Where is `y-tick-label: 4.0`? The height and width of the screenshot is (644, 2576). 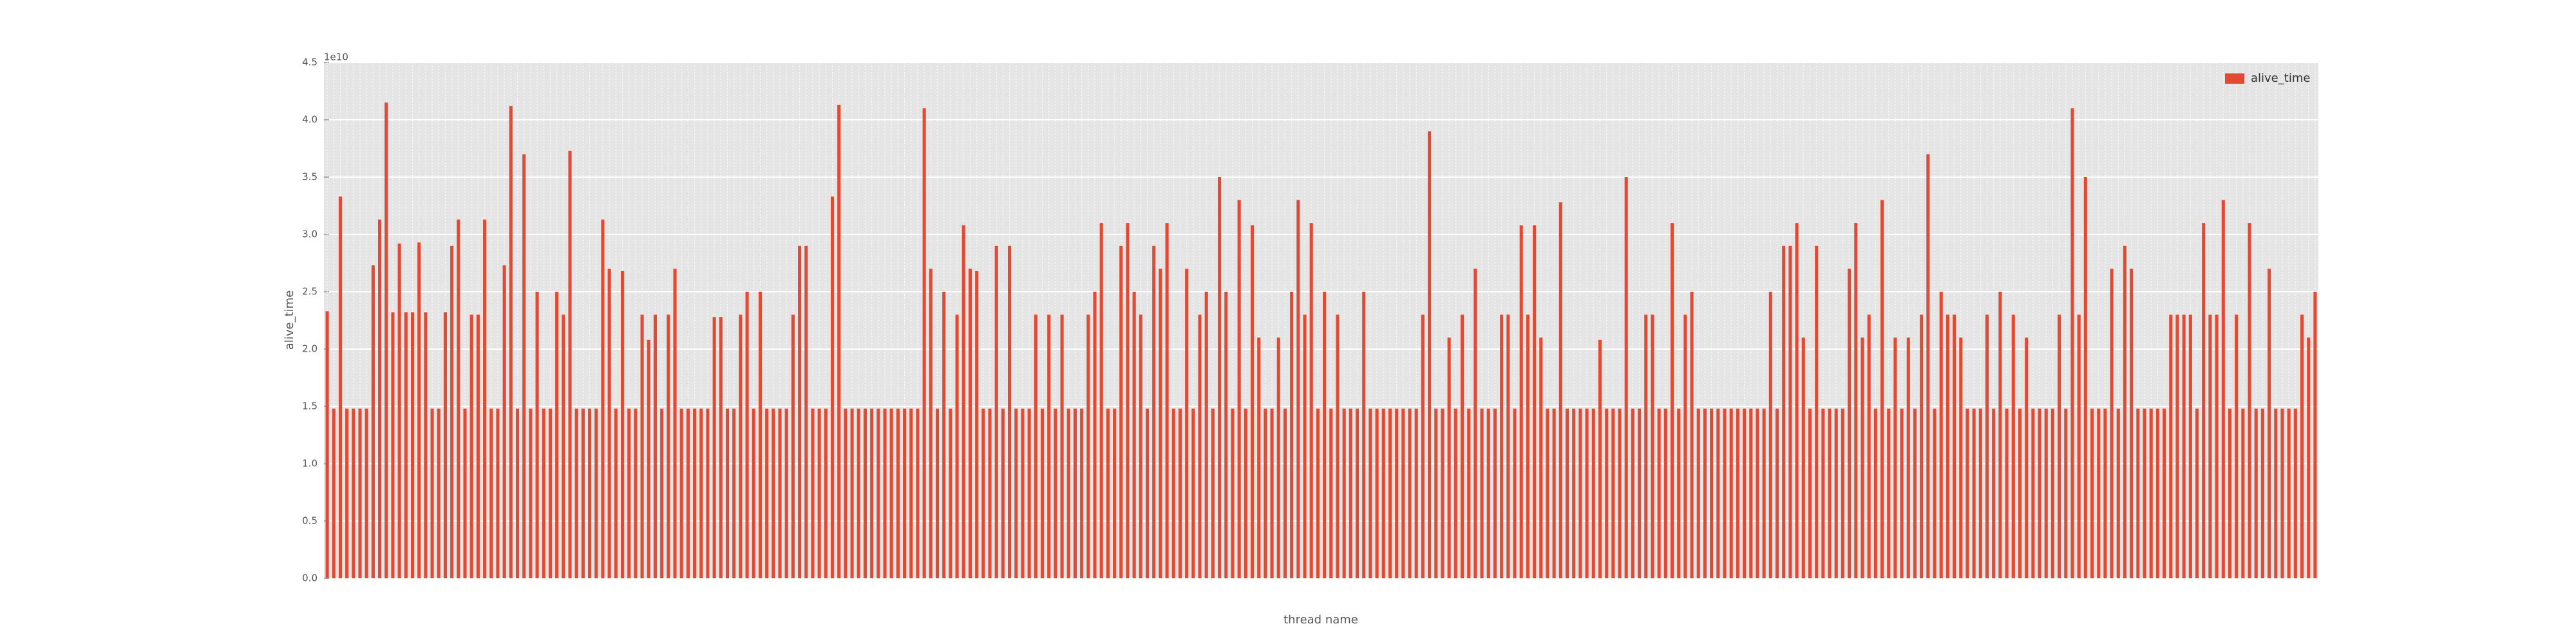 y-tick-label: 4.0 is located at coordinates (309, 120).